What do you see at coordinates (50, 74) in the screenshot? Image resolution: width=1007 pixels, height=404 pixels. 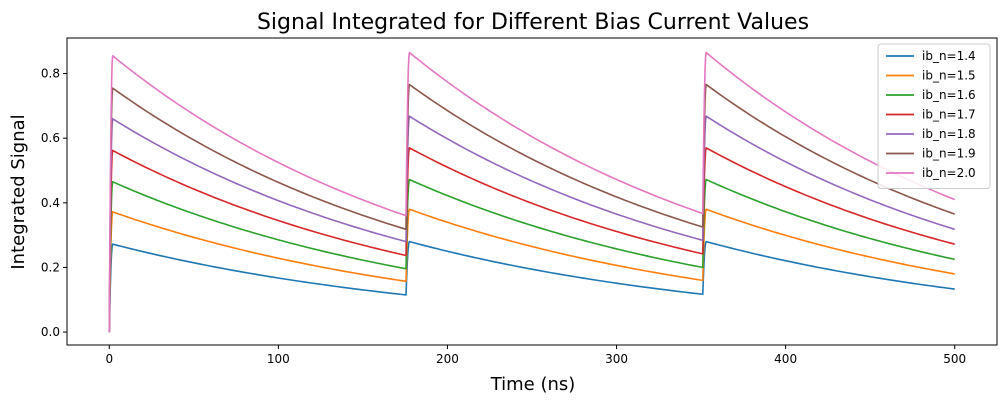 I see `y-tick-label: 0.8` at bounding box center [50, 74].